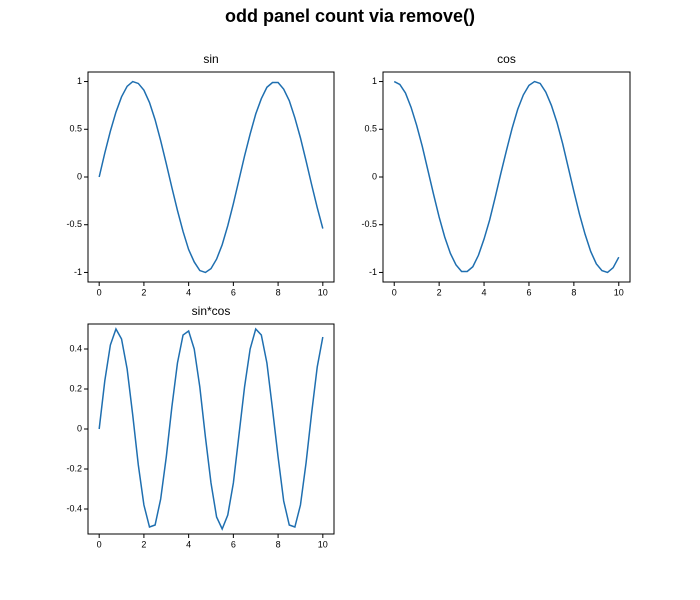 This screenshot has height=600, width=700. Describe the element at coordinates (74, 508) in the screenshot. I see `y-tick-label: -0.4` at that location.